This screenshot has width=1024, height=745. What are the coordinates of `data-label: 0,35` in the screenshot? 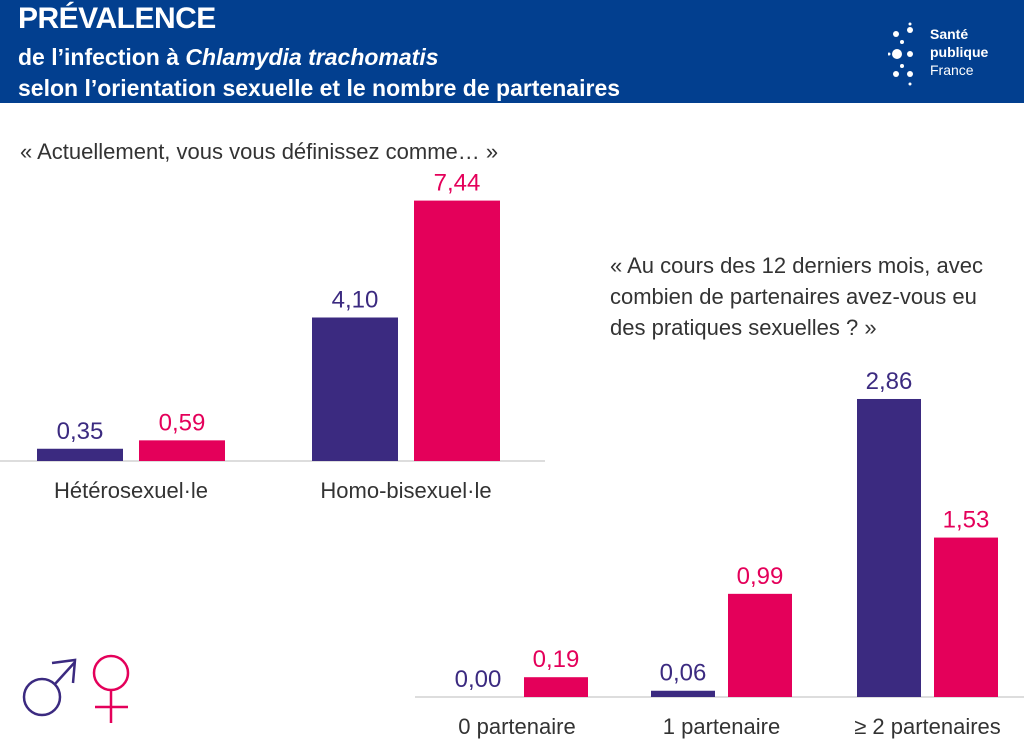 It's located at (80, 431).